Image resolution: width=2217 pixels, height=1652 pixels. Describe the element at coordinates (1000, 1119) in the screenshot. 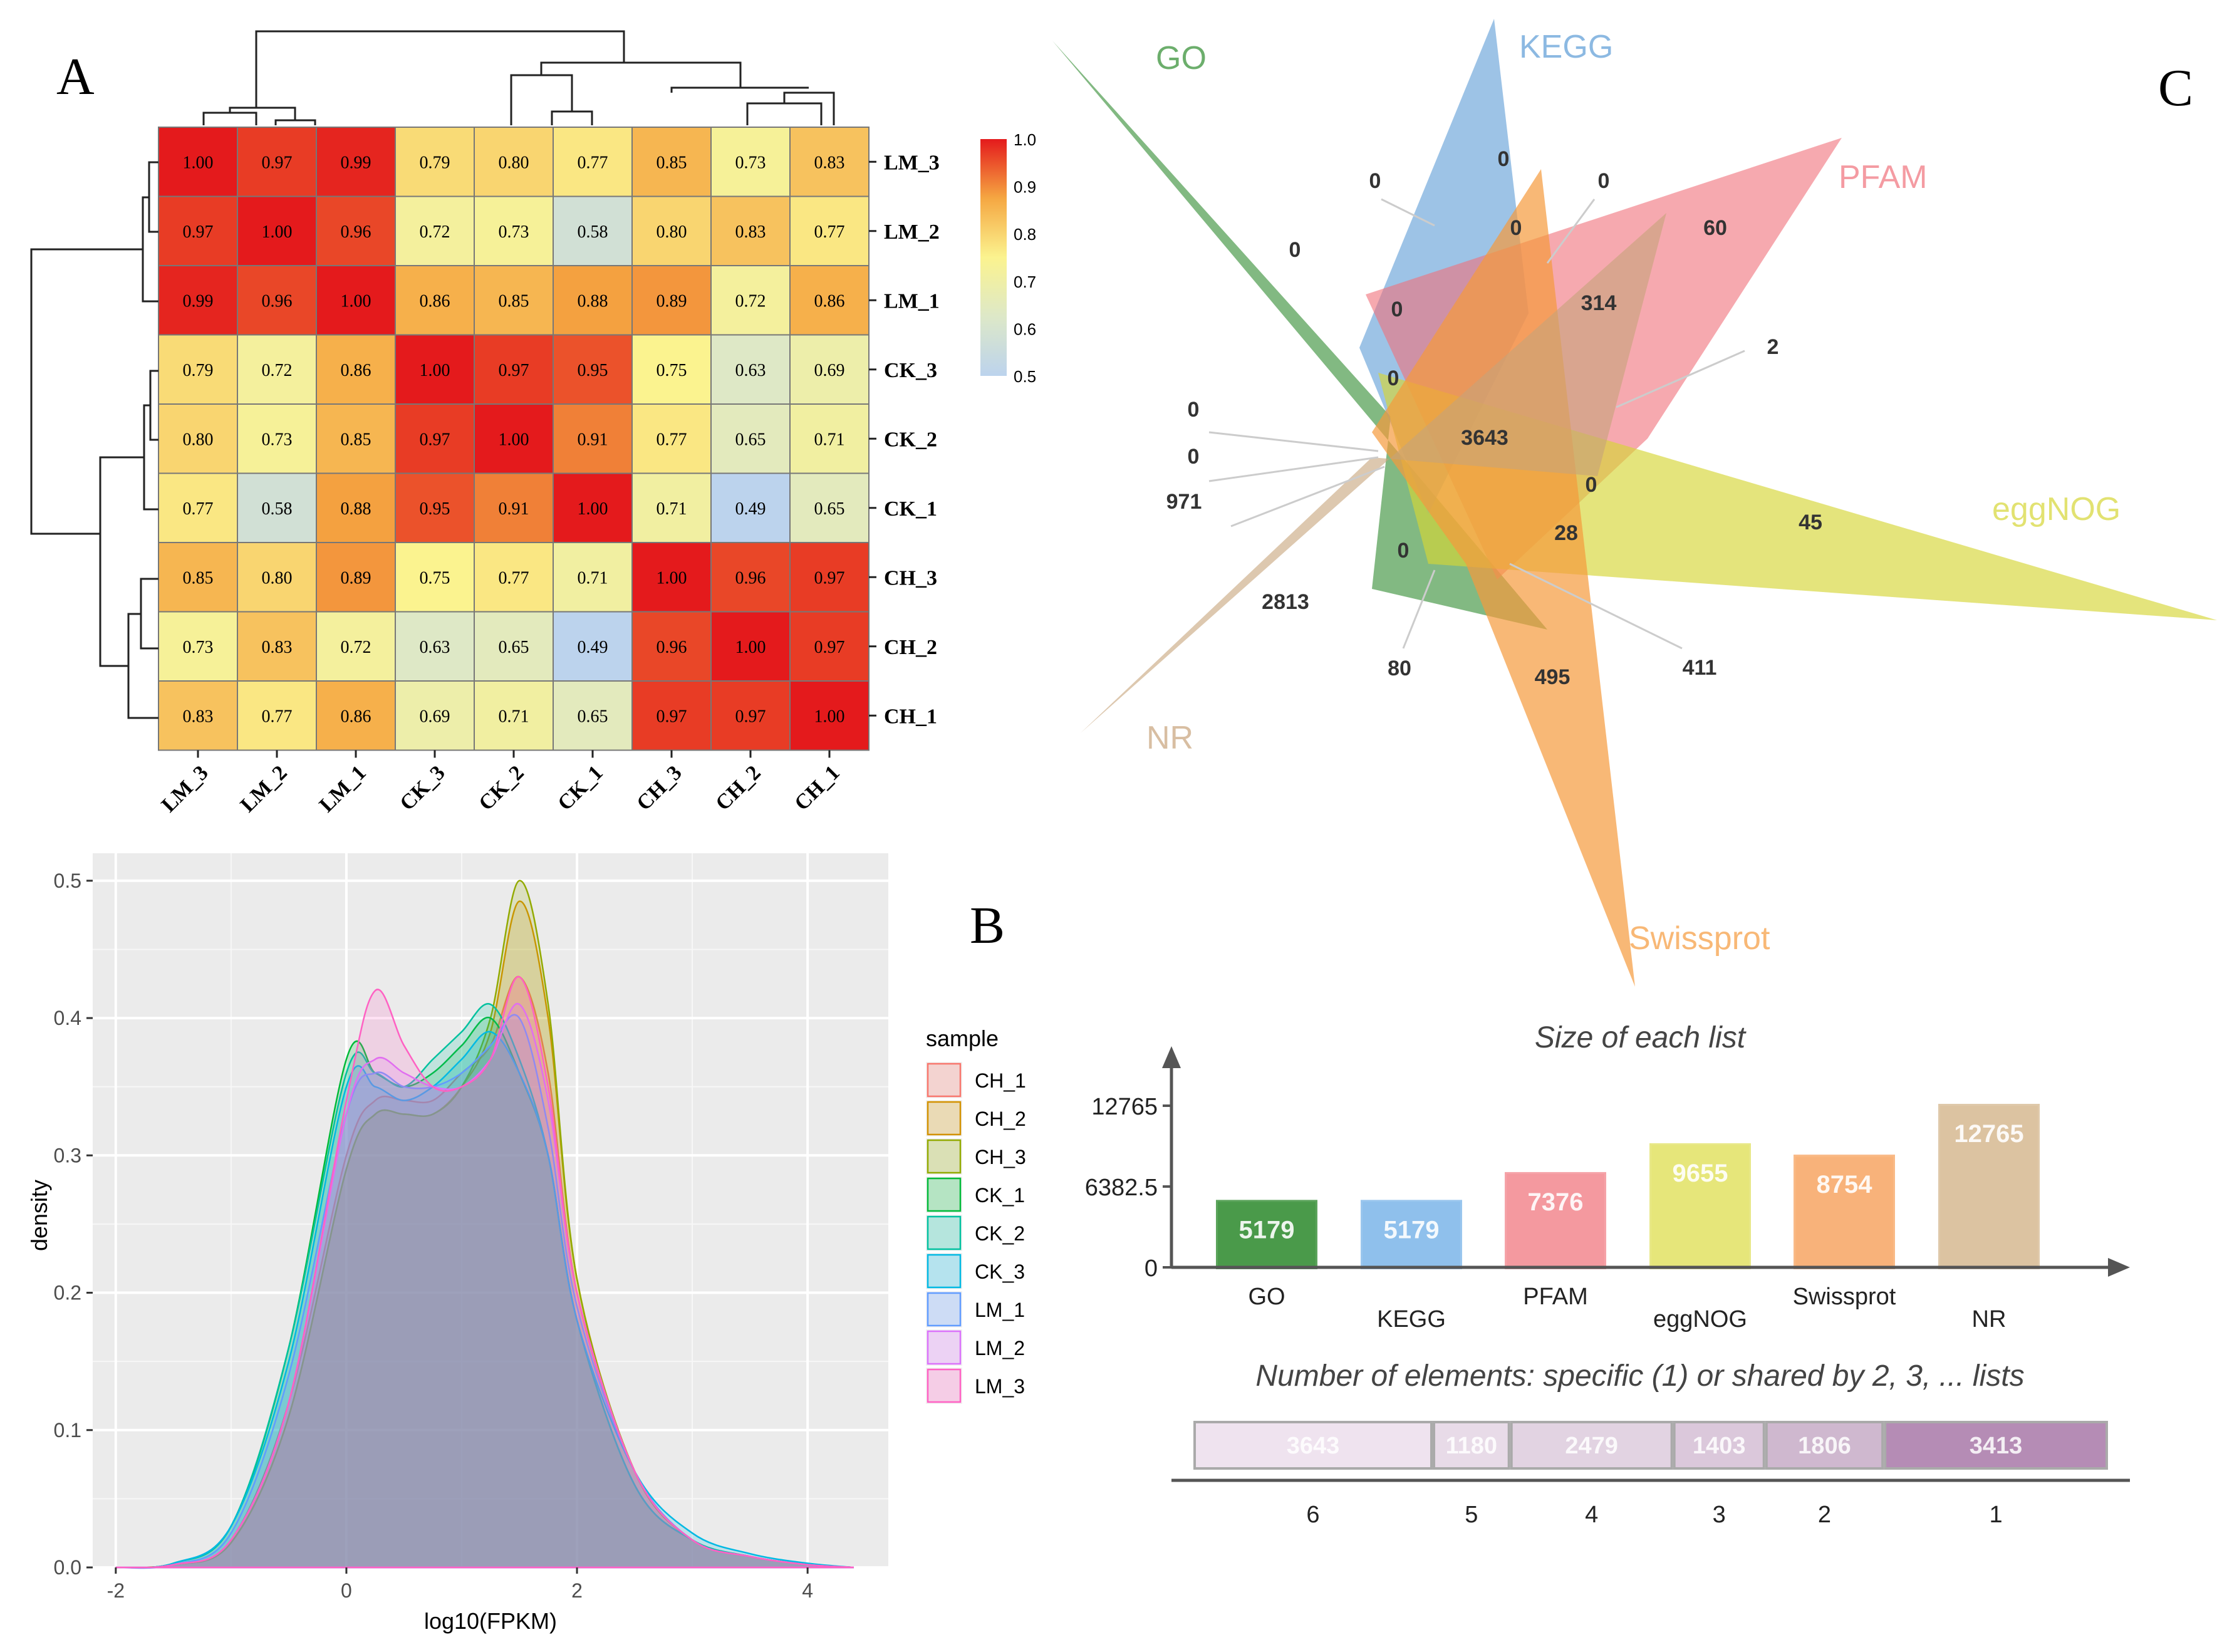

I see `legend-label: CH_2` at that location.